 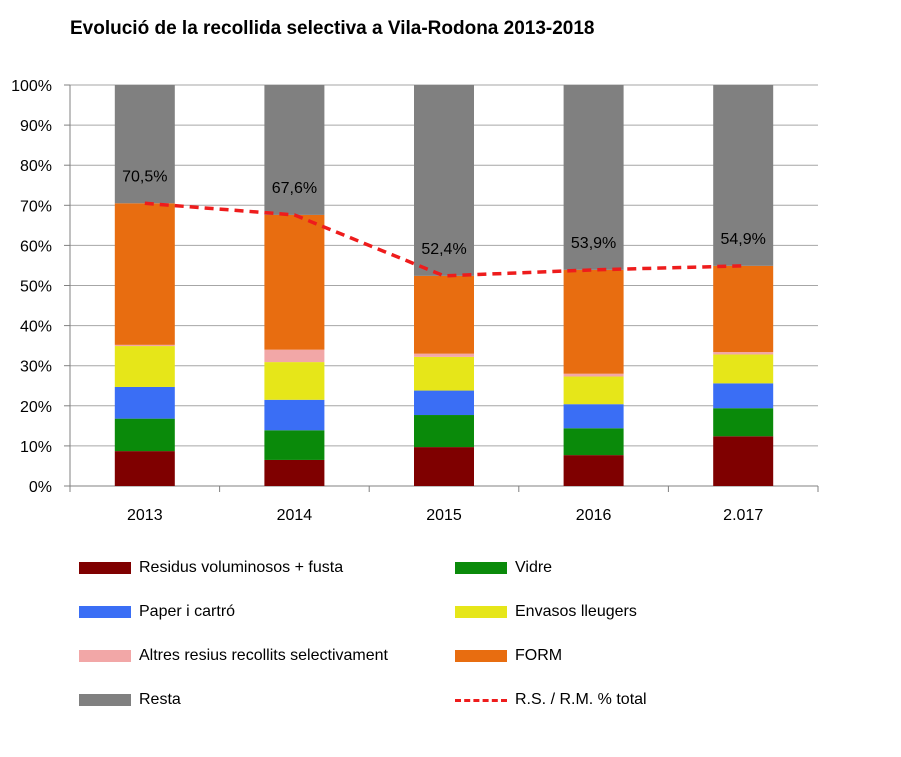 What do you see at coordinates (144, 176) in the screenshot?
I see `data-label: 70,5%` at bounding box center [144, 176].